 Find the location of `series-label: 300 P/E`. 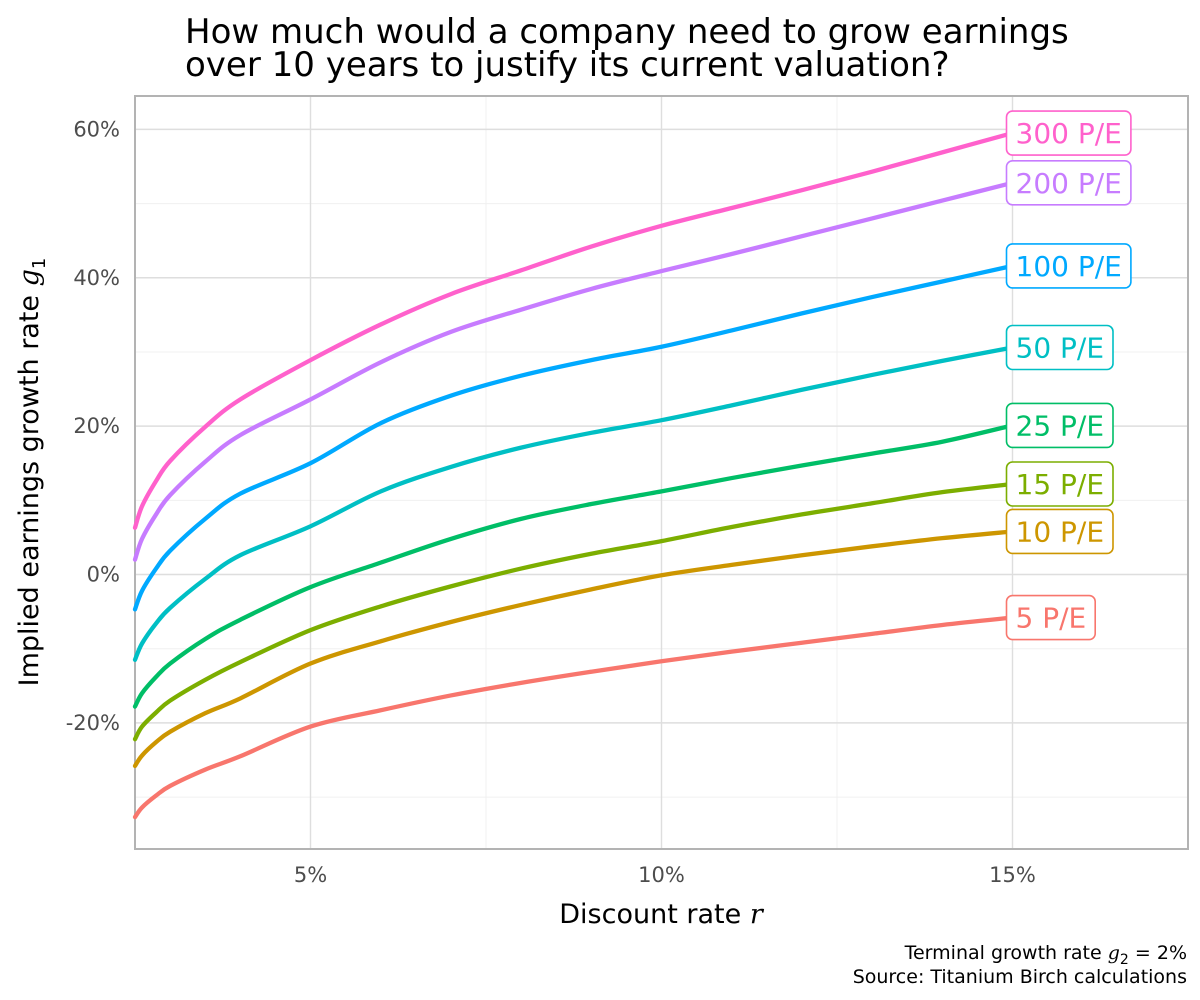

series-label: 300 P/E is located at coordinates (1068, 133).